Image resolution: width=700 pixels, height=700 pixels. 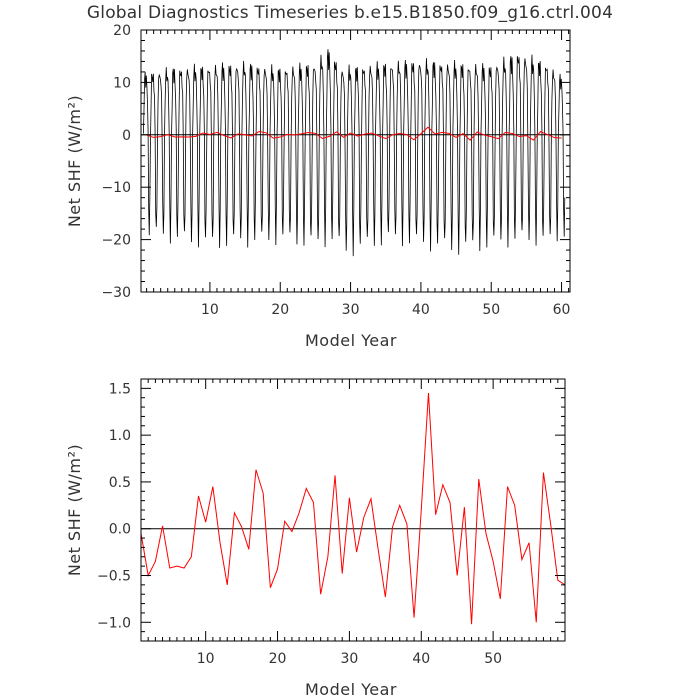 I want to click on bottom-x-axis-label: Model Year, so click(x=351, y=689).